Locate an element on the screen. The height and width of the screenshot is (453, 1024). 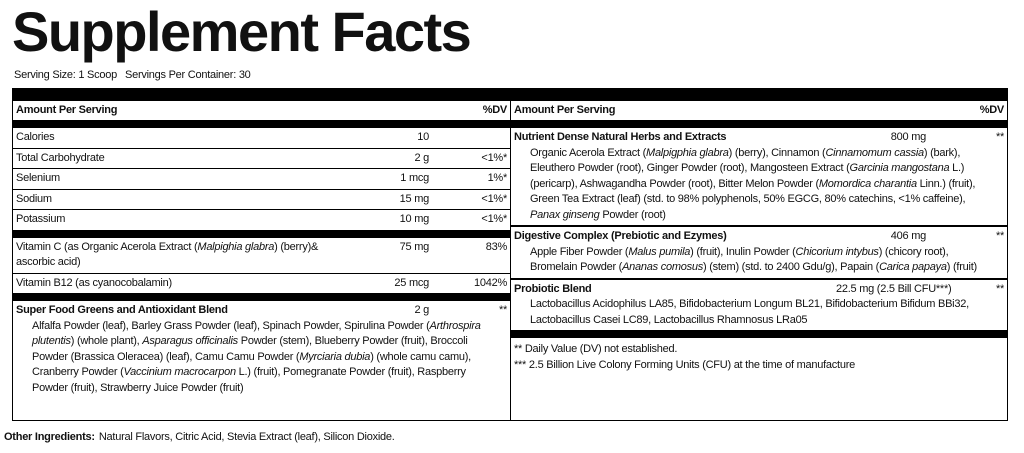
italic-part: Carica papaya is located at coordinates (913, 267).